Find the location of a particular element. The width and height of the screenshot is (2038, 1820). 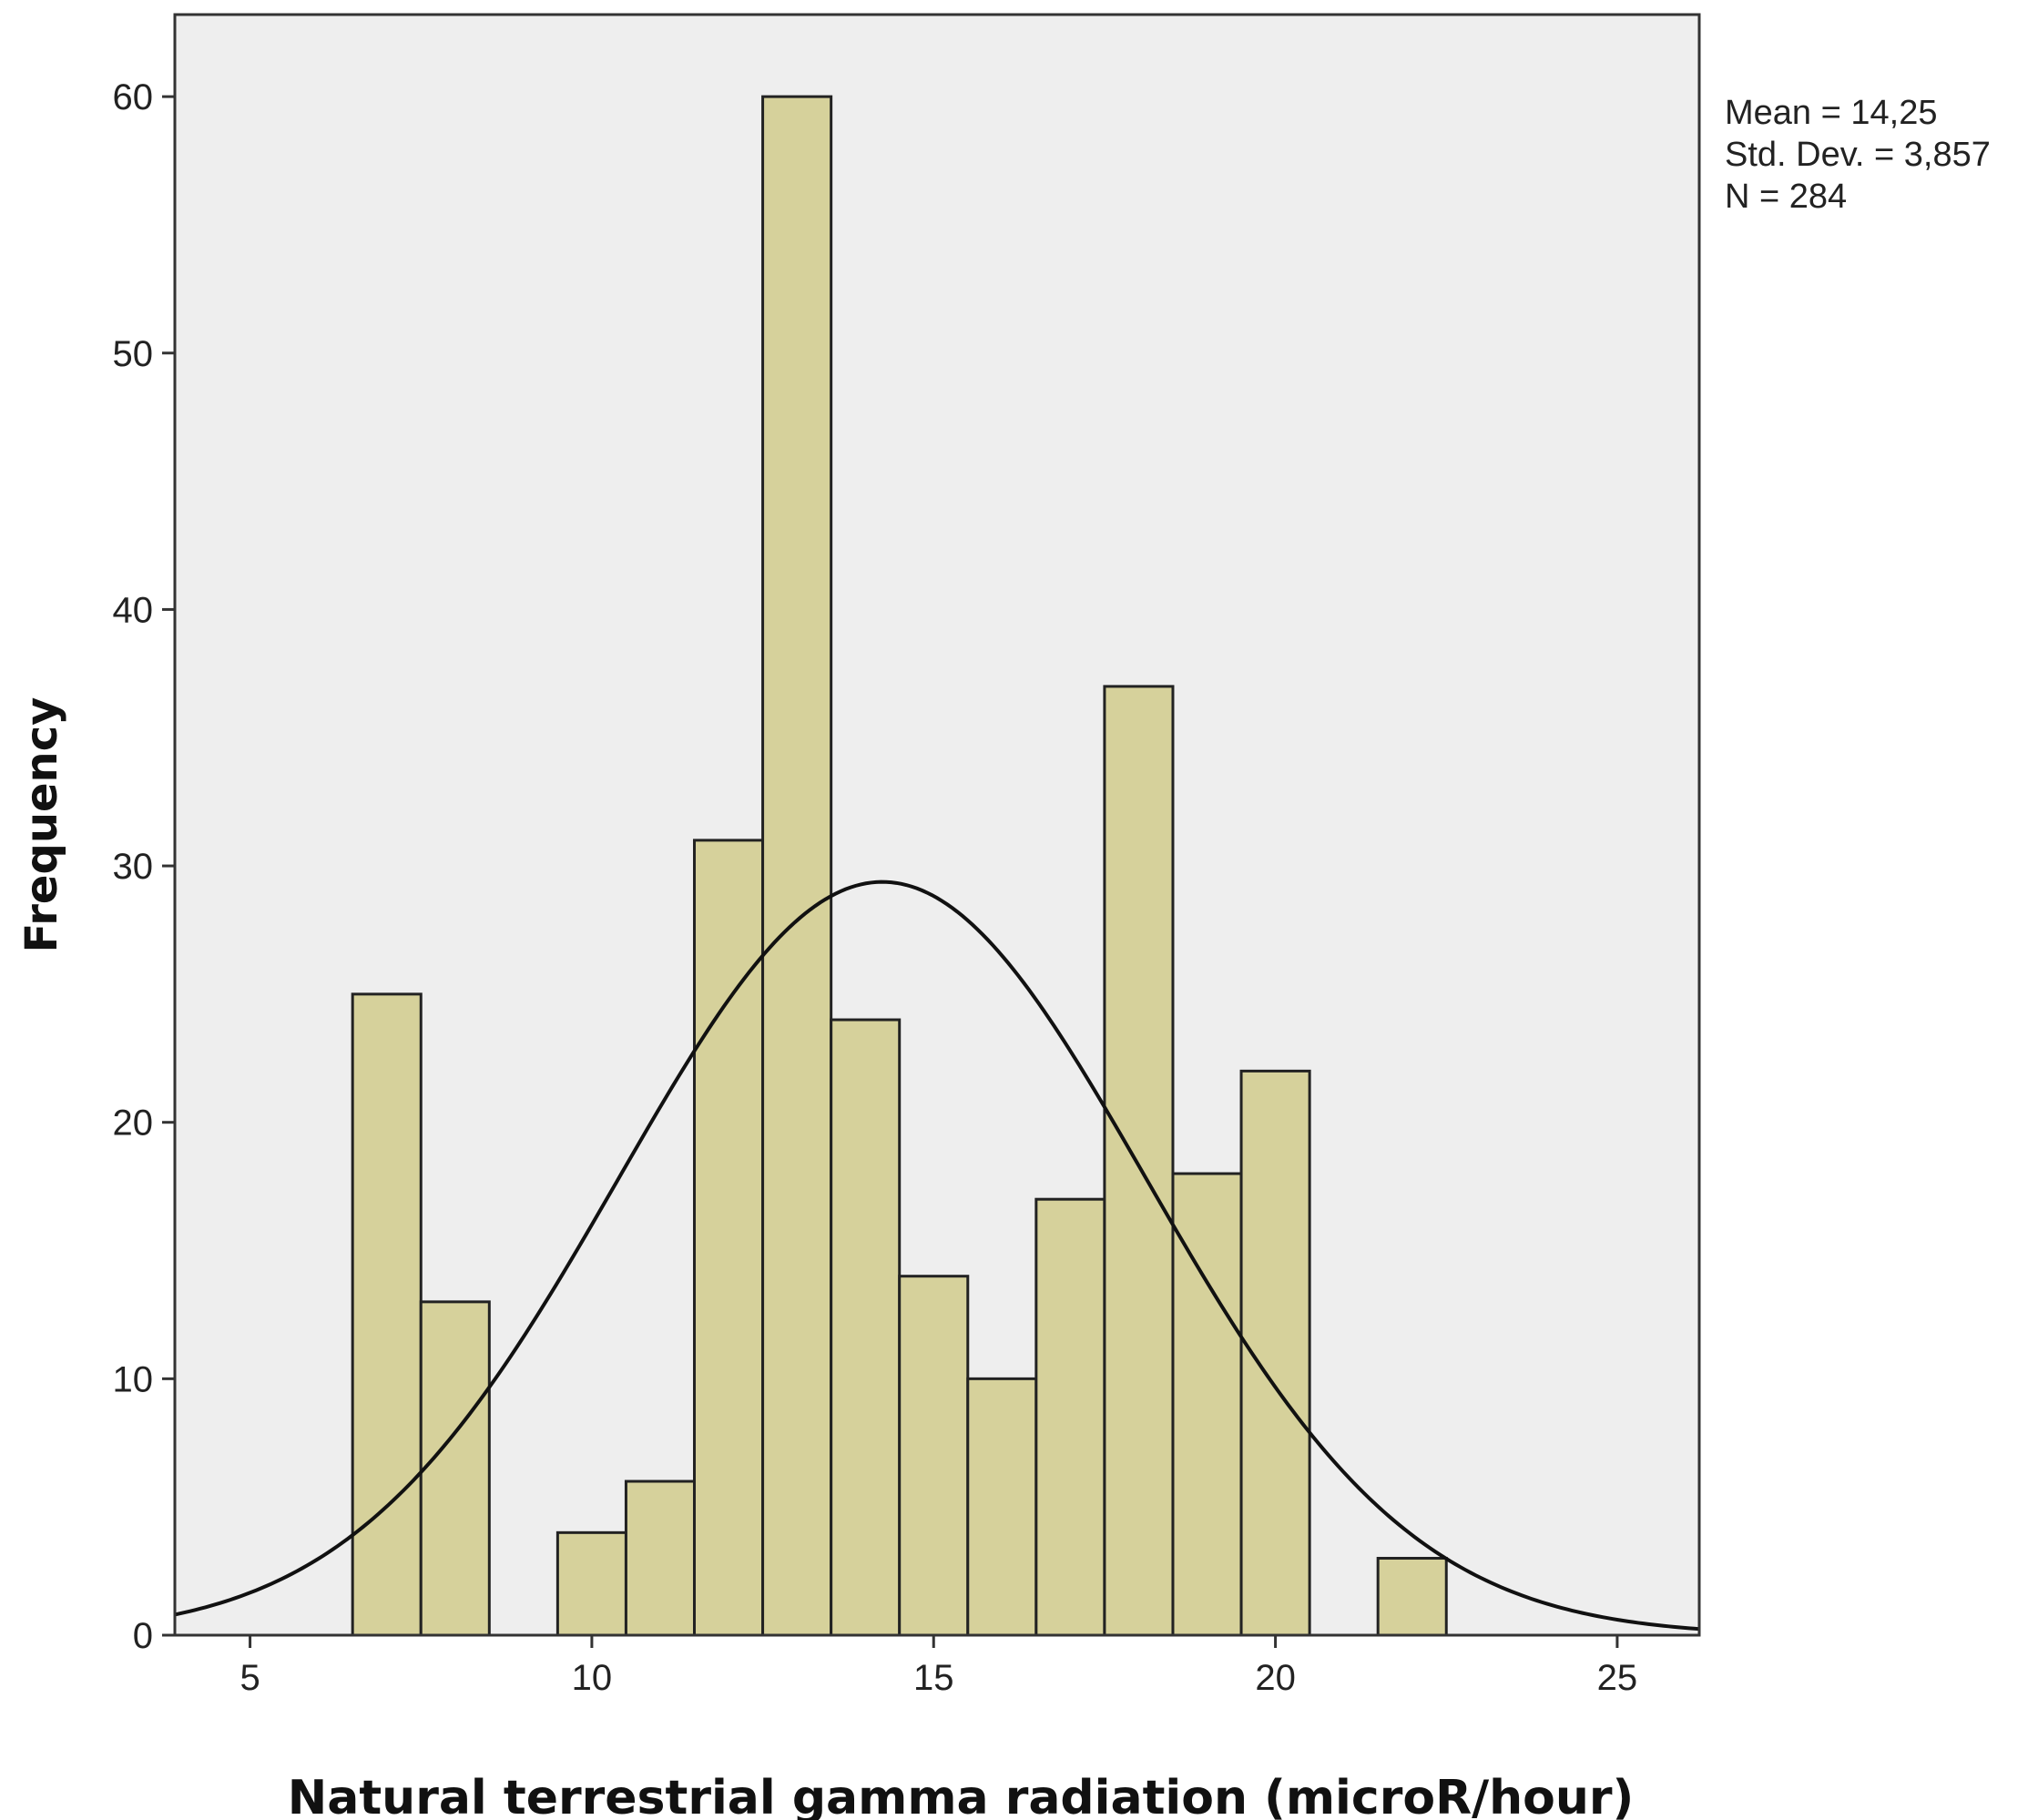

y-tick-label: 0 is located at coordinates (143, 1636).